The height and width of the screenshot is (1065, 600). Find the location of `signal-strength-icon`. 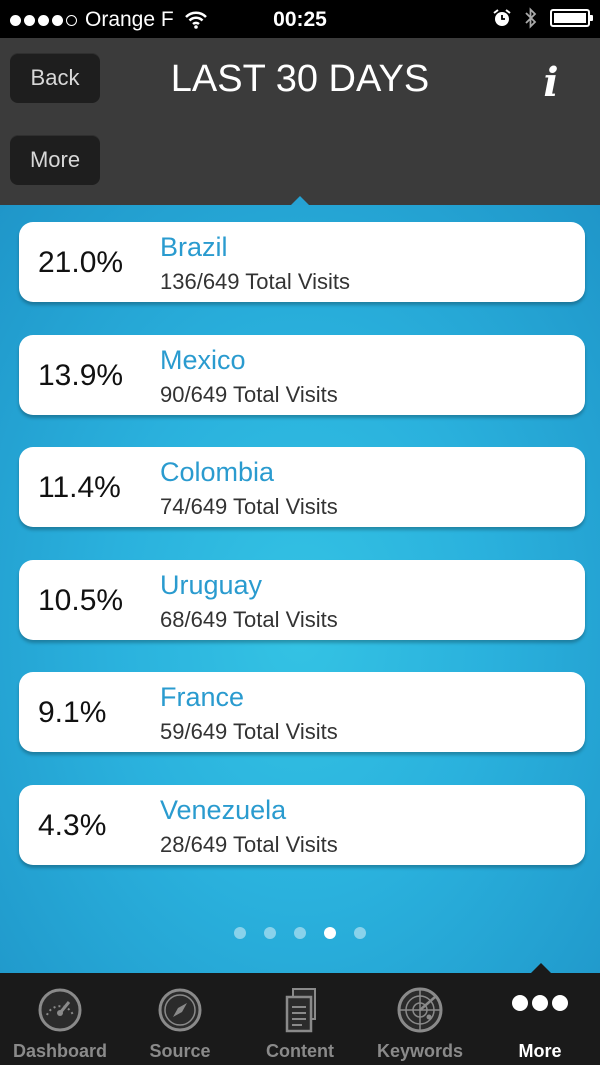

signal-strength-icon is located at coordinates (43, 20).